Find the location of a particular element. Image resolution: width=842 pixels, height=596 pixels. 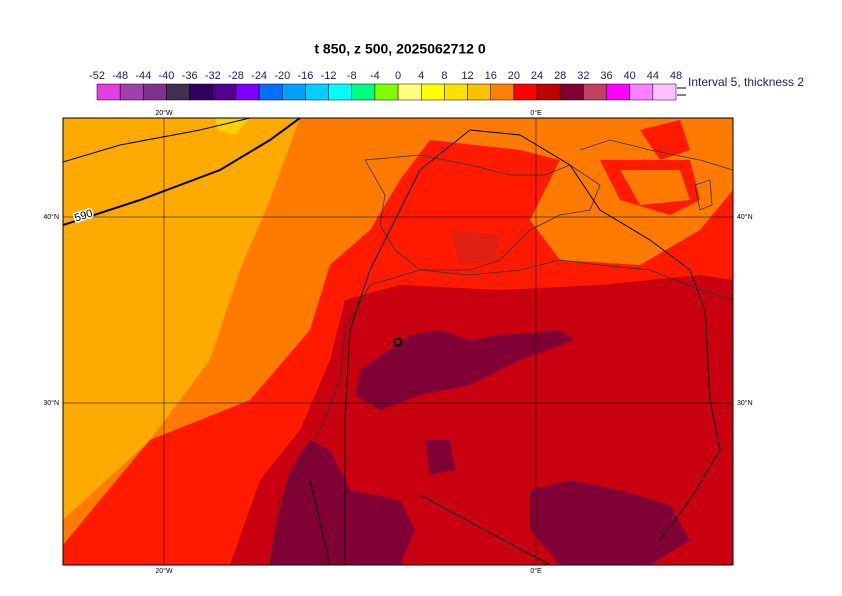

colorbar-label: -4 is located at coordinates (375, 76).